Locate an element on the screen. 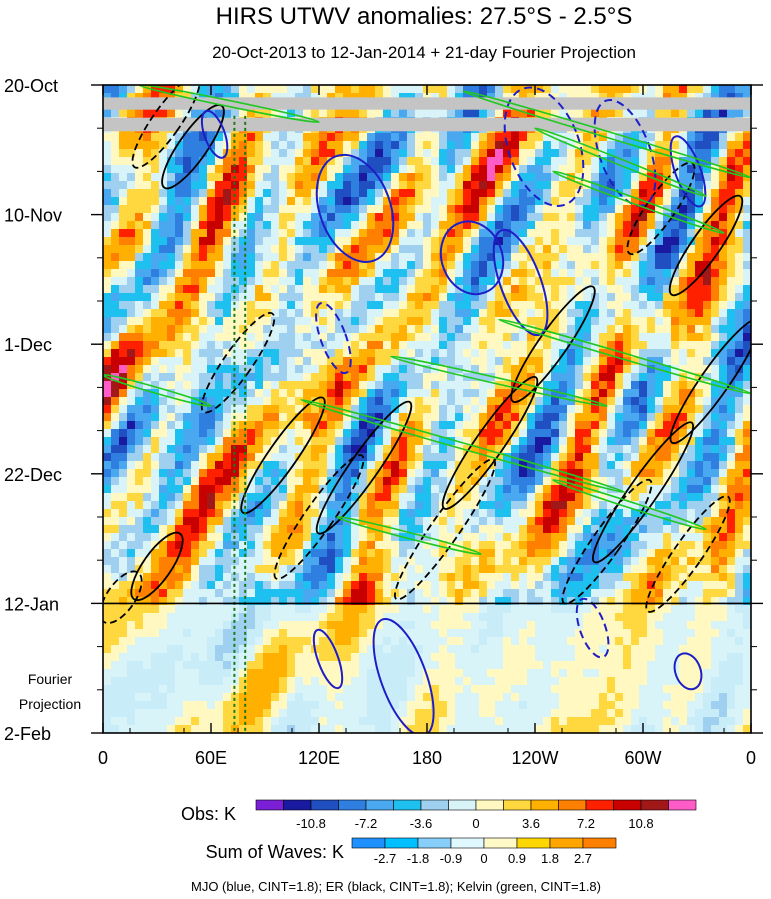 This screenshot has height=899, width=771. obs-colorbar-label: Obs: K is located at coordinates (208, 814).